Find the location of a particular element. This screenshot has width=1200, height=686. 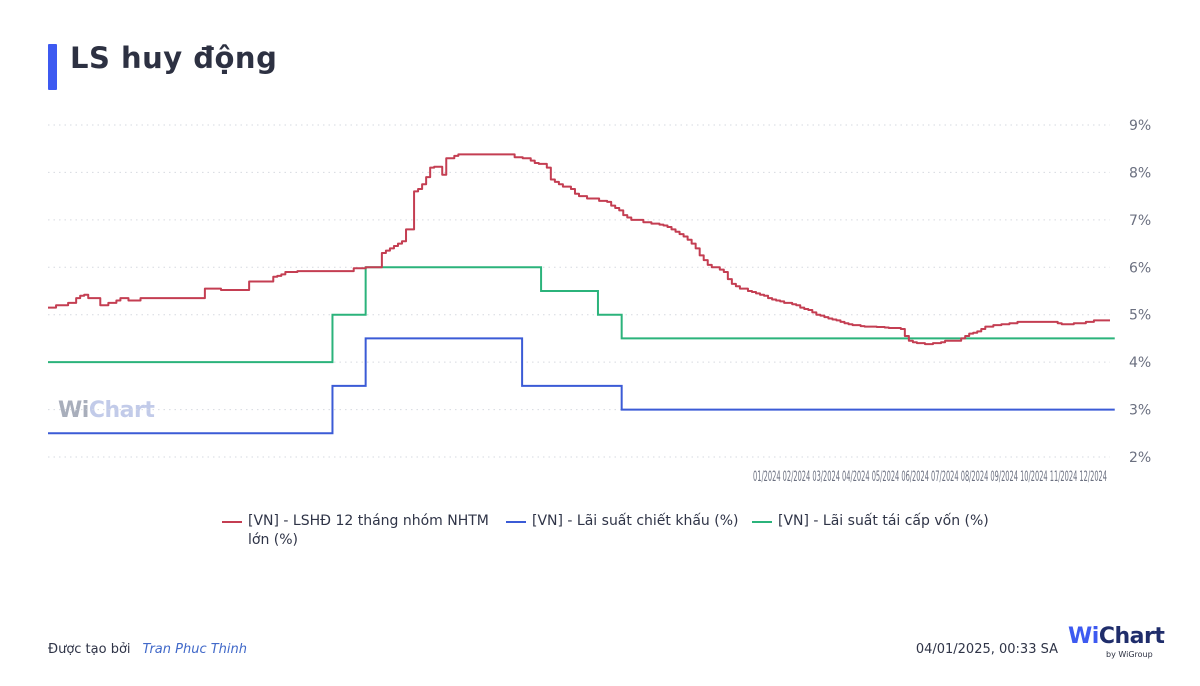

legend-label-lshd: [VN] - LSHĐ 12 tháng nhóm NHTM lớn (%) is located at coordinates (368, 530).